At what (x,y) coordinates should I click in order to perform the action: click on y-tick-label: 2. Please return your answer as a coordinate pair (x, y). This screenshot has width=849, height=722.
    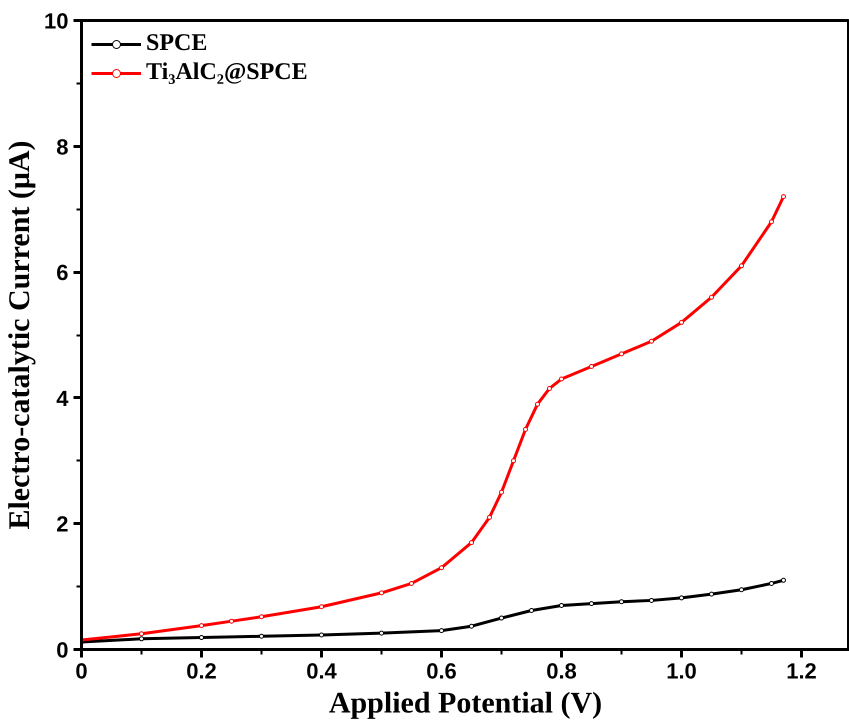
    Looking at the image, I should click on (62, 524).